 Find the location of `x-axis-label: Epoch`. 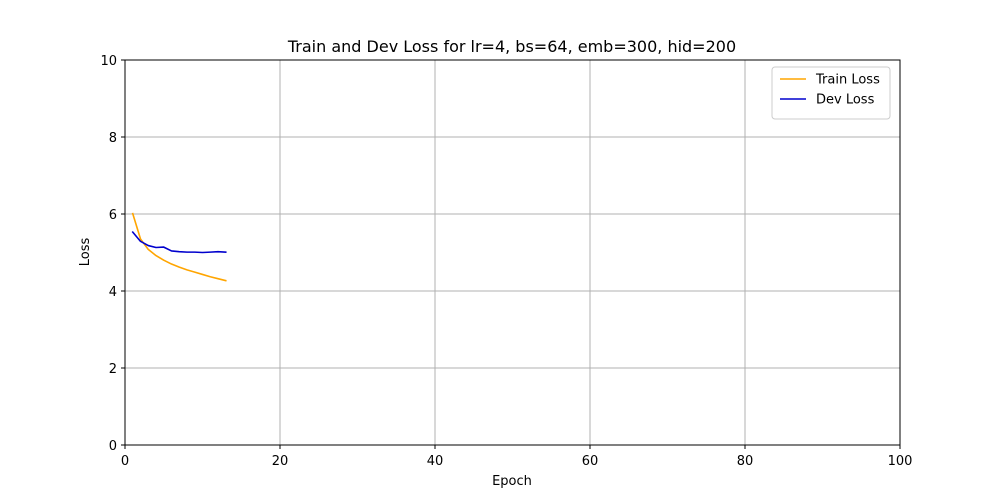

x-axis-label: Epoch is located at coordinates (512, 481).